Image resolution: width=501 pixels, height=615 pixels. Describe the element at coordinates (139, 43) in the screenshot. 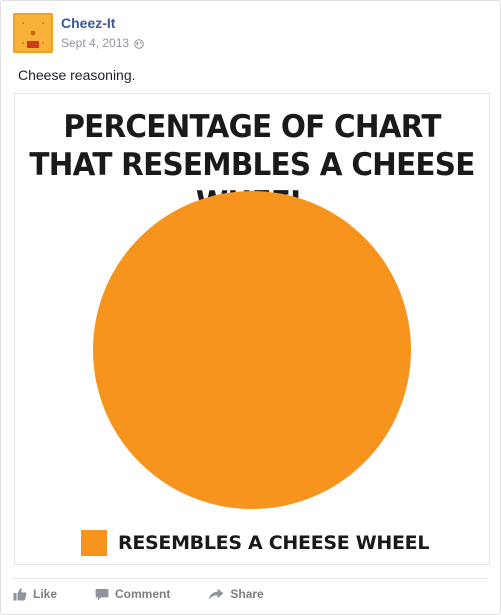

I see `globe-icon` at that location.